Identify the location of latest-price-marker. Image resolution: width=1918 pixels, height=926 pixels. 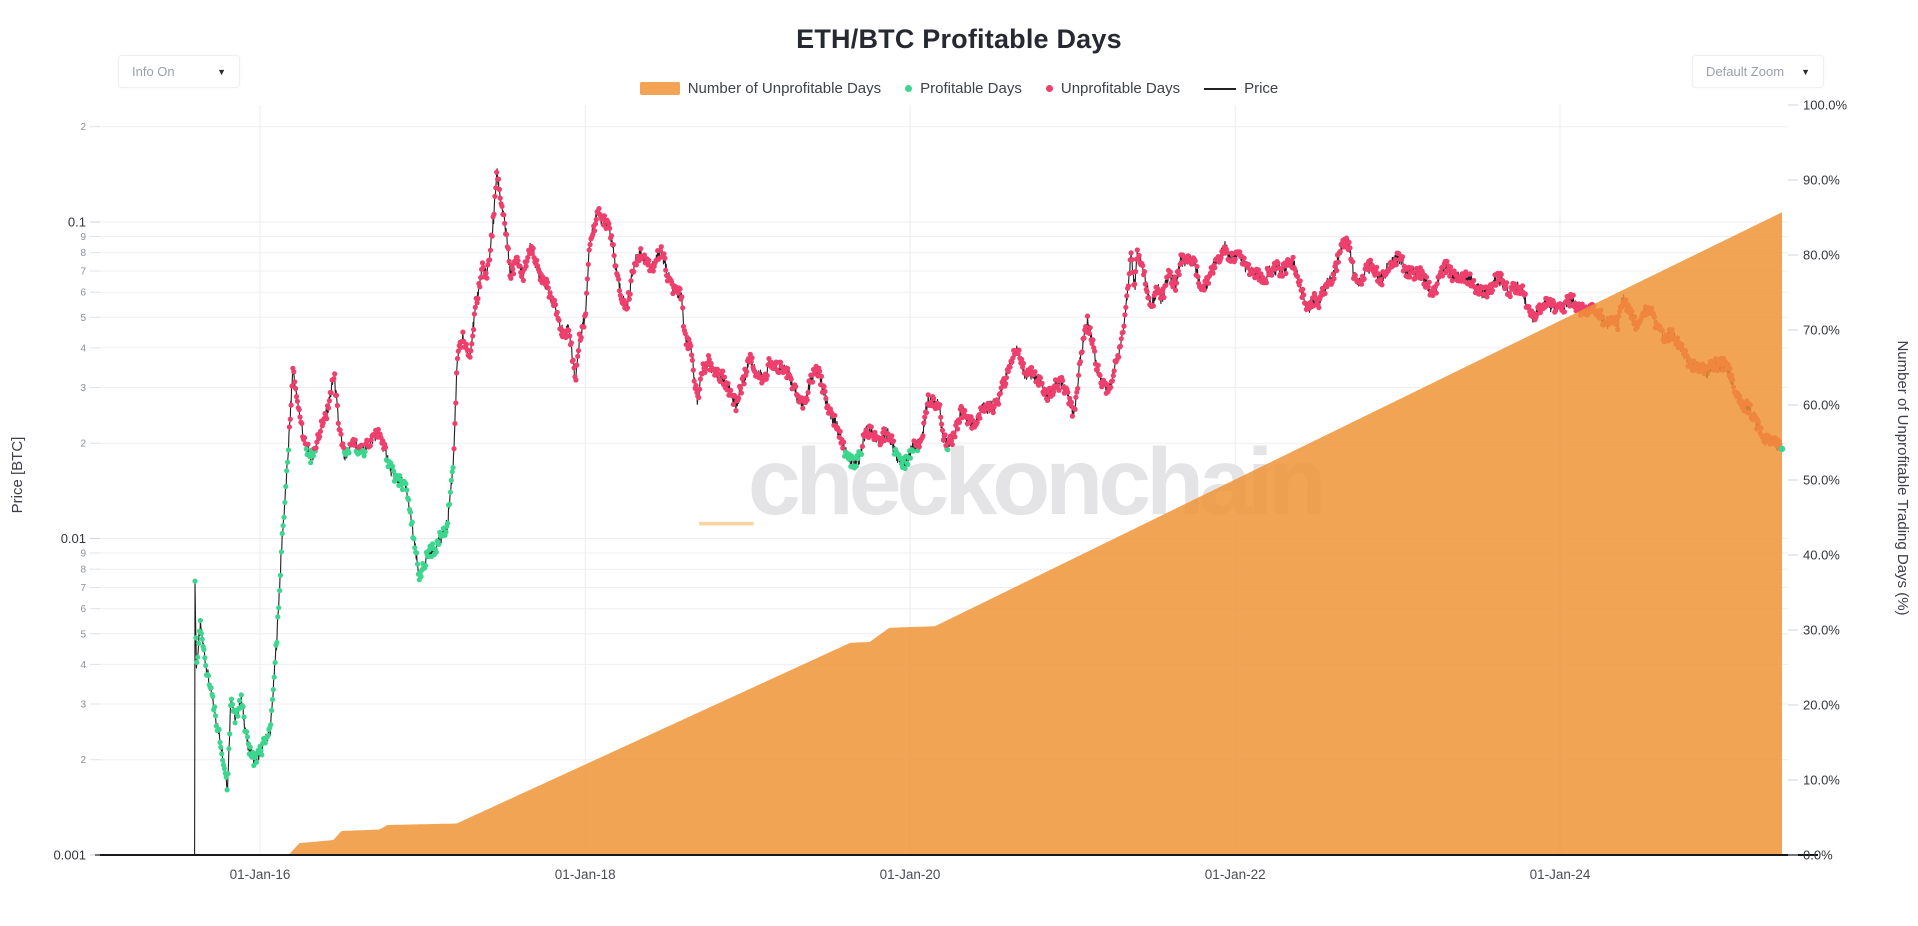
(1782, 448).